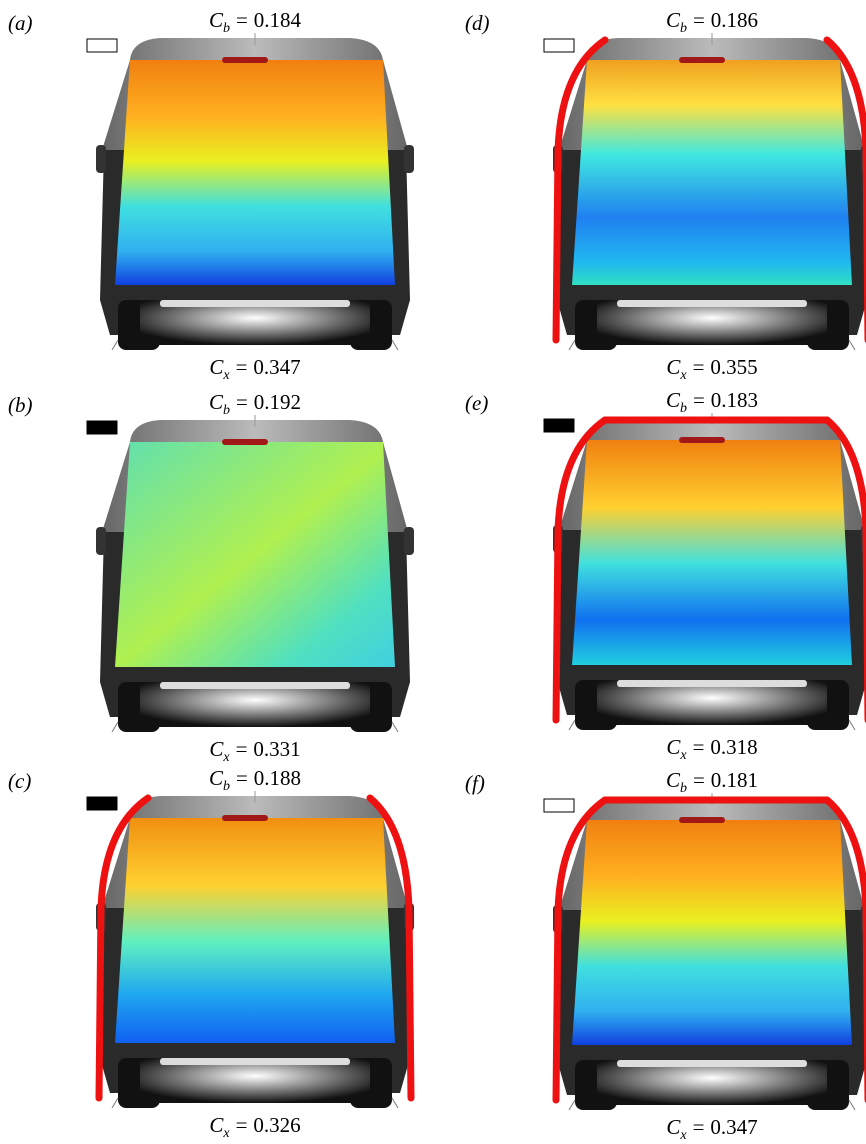  Describe the element at coordinates (475, 783) in the screenshot. I see `panel-label: (f)` at that location.